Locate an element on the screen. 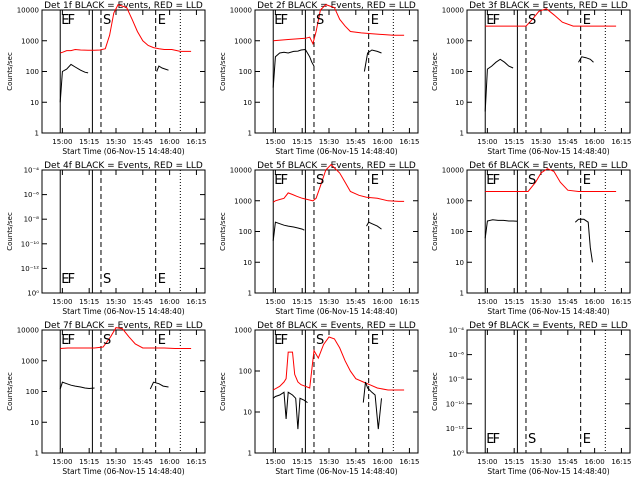 Image resolution: width=640 pixels, height=480 pixels. y-tick-label: 10⁻¹² is located at coordinates (30, 269).